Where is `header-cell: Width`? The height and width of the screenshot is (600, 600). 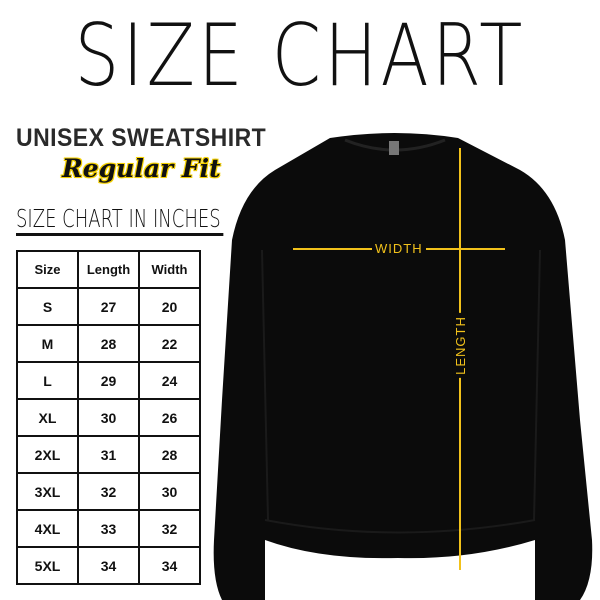
header-cell: Width is located at coordinates (169, 269).